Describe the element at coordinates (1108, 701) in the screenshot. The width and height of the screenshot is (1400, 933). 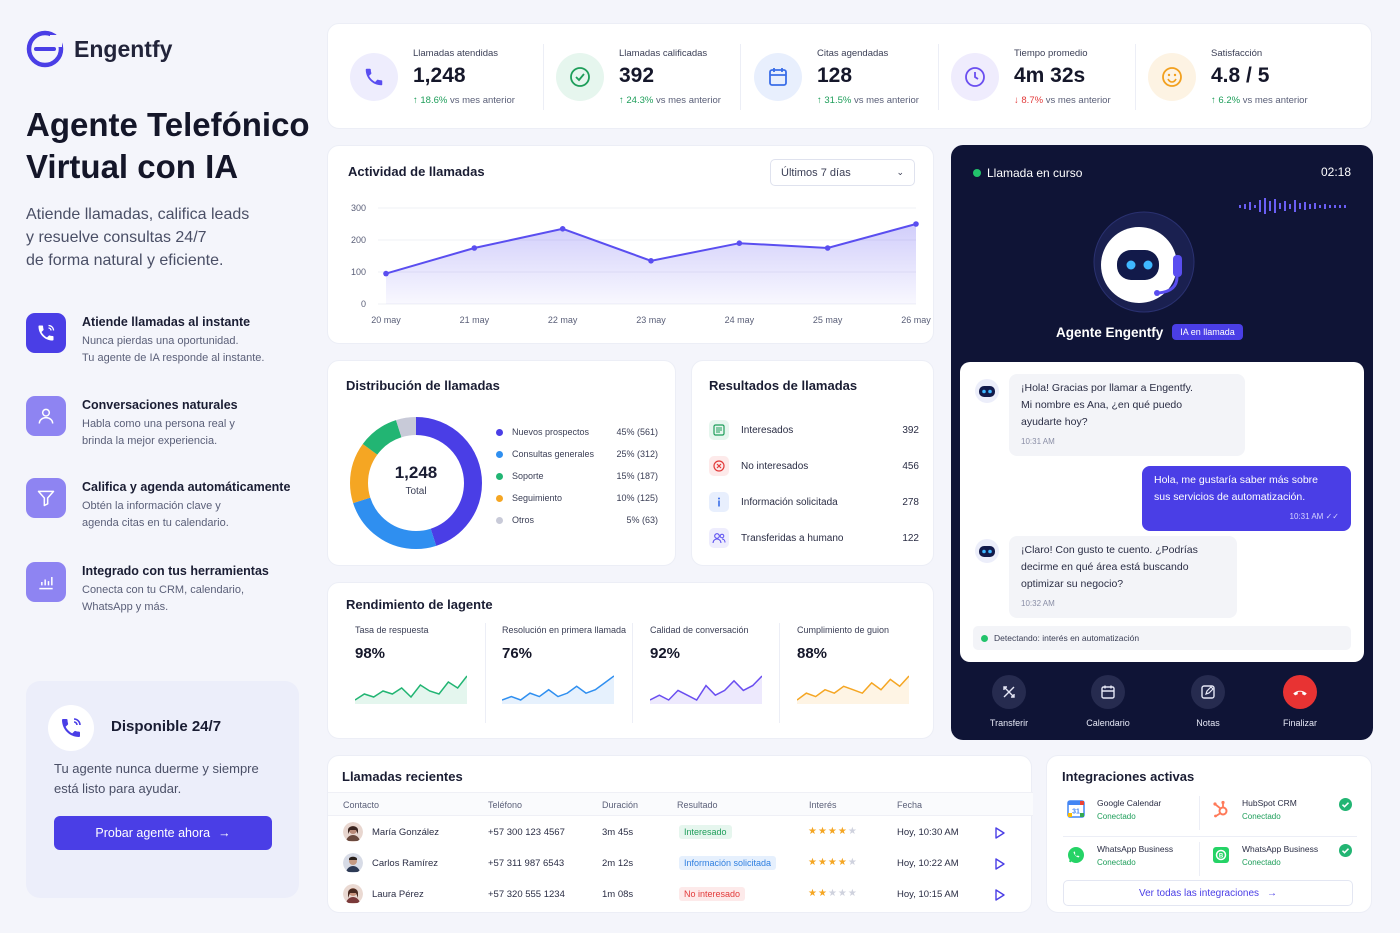
I see `calendar-button: Calendario` at that location.